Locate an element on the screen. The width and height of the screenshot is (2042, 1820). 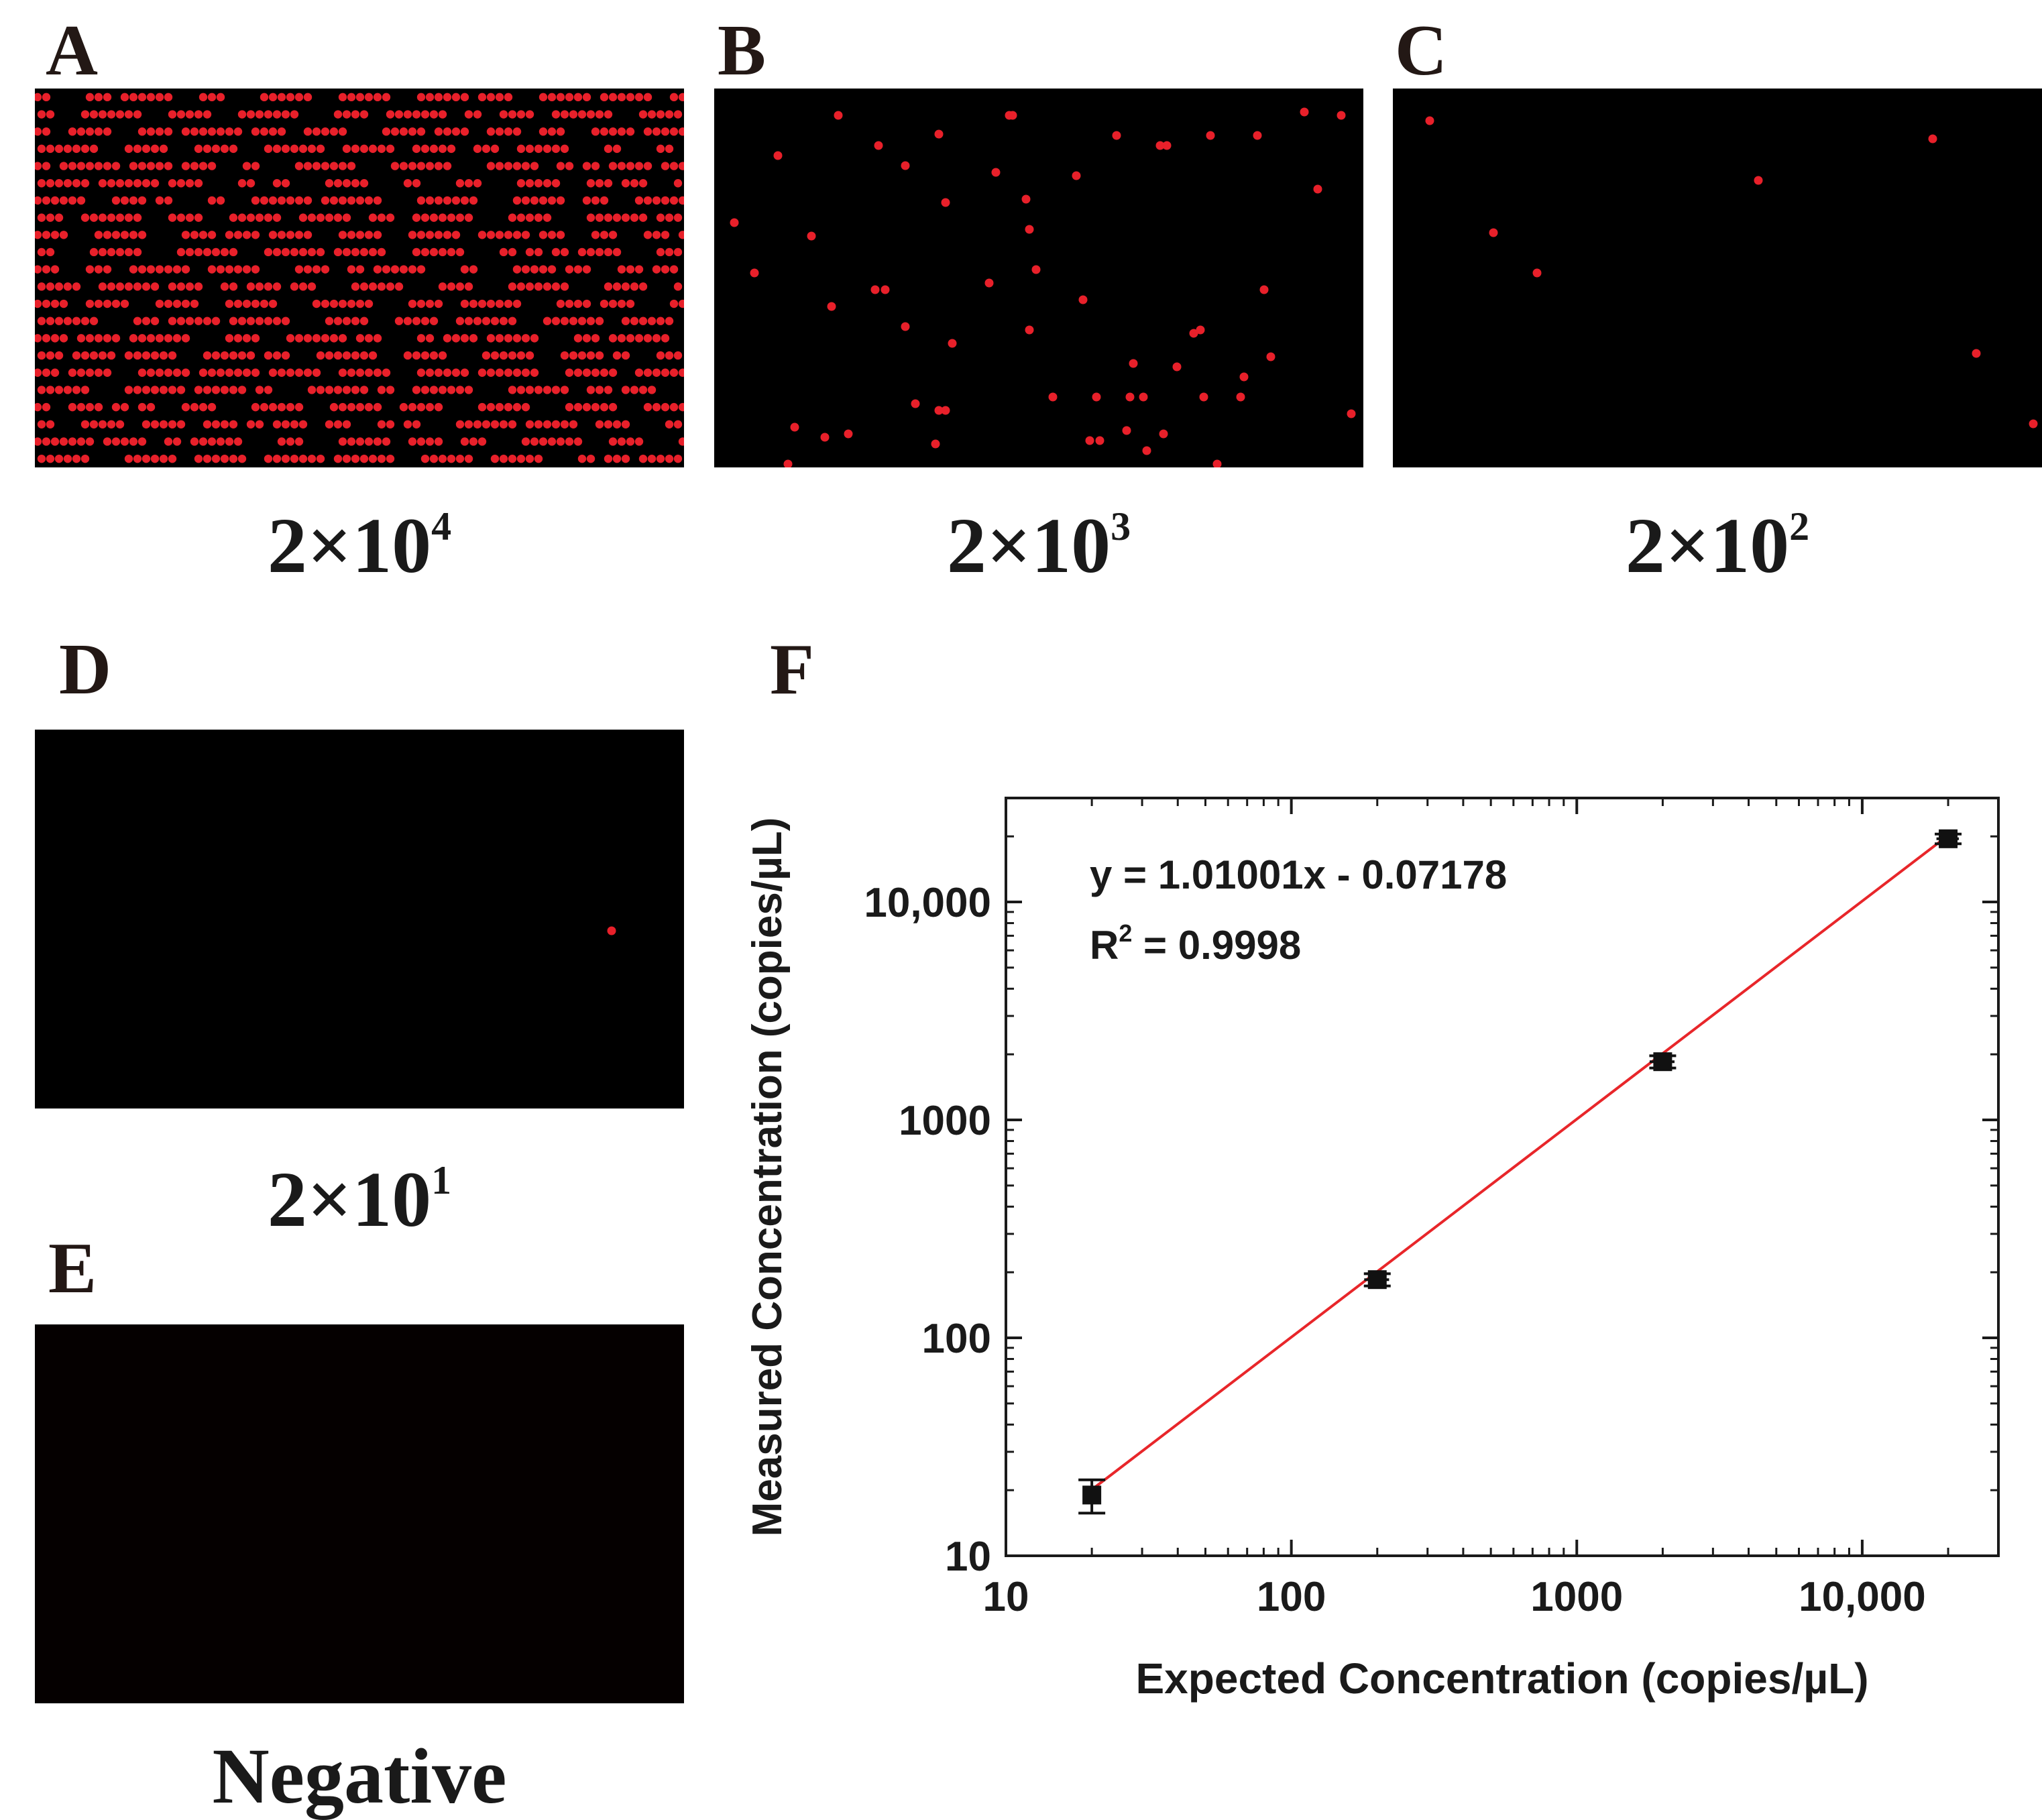
micrograph-d is located at coordinates (359, 919).